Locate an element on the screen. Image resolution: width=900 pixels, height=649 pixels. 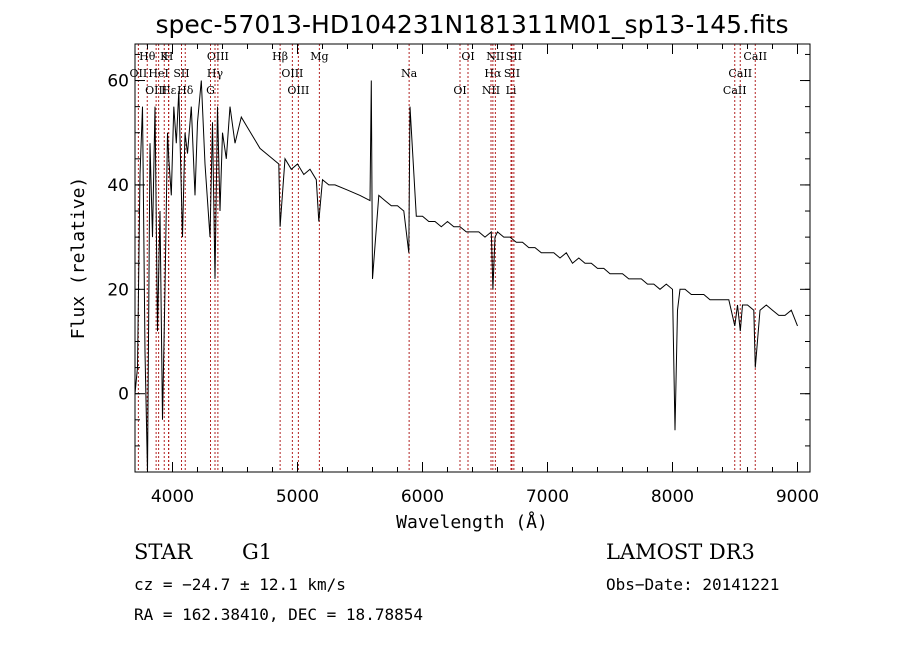
line-label: Mg is located at coordinates (319, 56).